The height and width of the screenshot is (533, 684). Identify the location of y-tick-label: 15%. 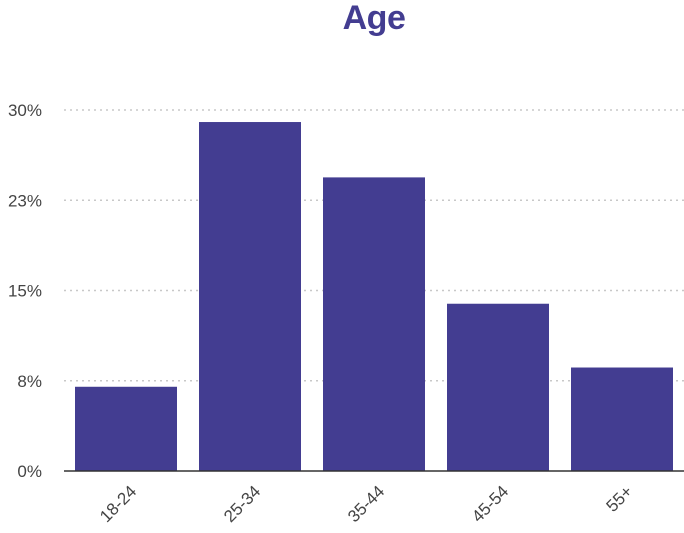
(25, 291).